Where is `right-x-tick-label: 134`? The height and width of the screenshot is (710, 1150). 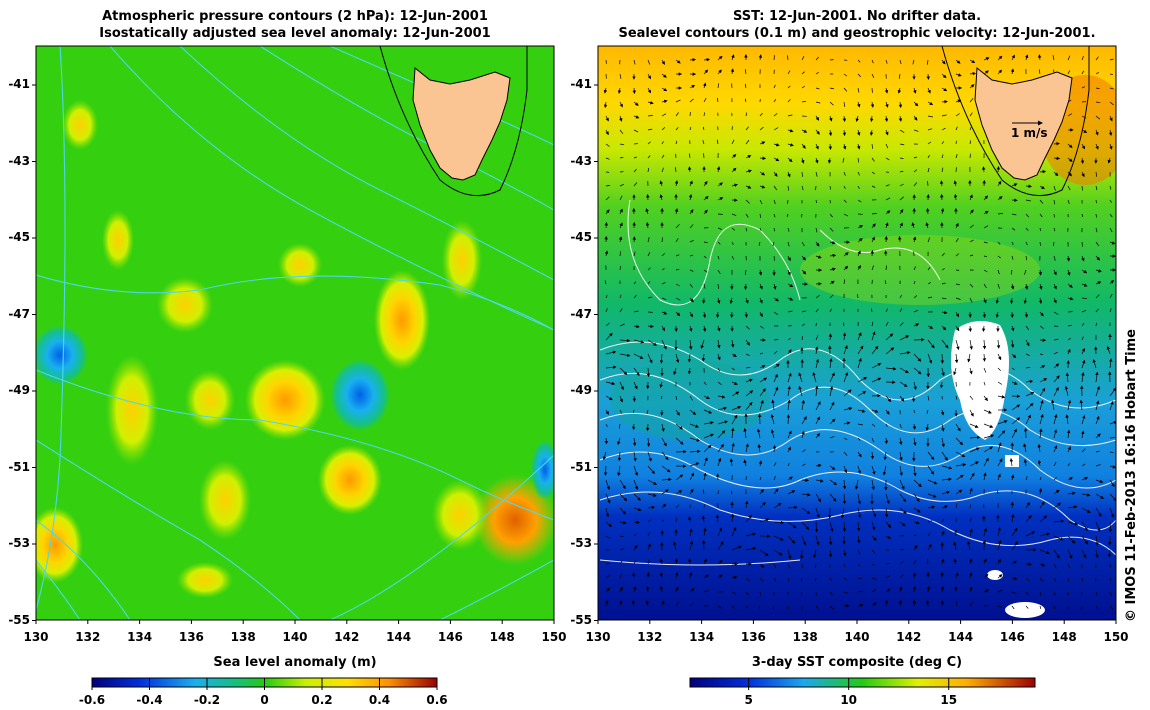
right-x-tick-label: 134 is located at coordinates (702, 637).